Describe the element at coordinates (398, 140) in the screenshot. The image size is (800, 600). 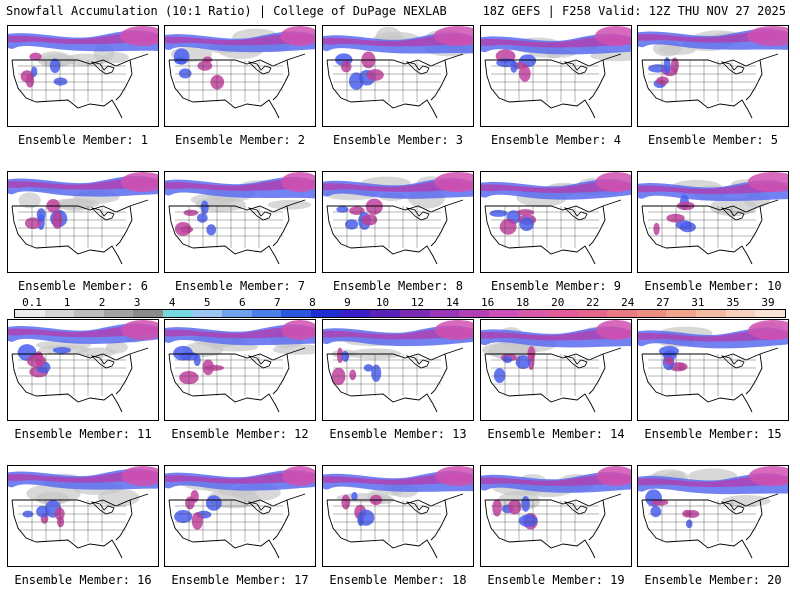
I see `ensemble-member-label: Ensemble Member: 3` at that location.